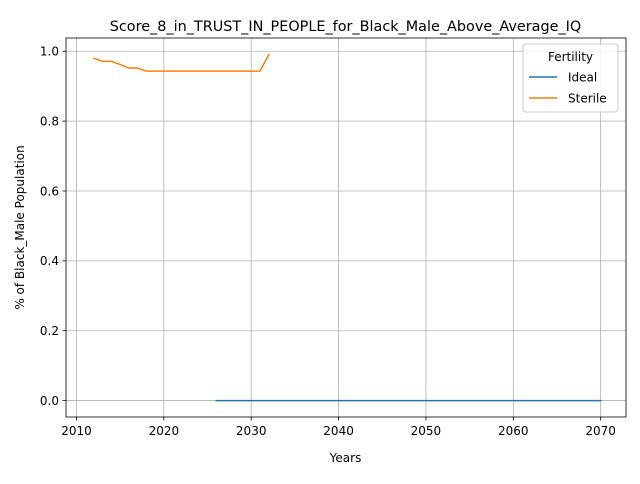 Image resolution: width=640 pixels, height=484 pixels. What do you see at coordinates (164, 431) in the screenshot?
I see `x-tick-label: 2020` at bounding box center [164, 431].